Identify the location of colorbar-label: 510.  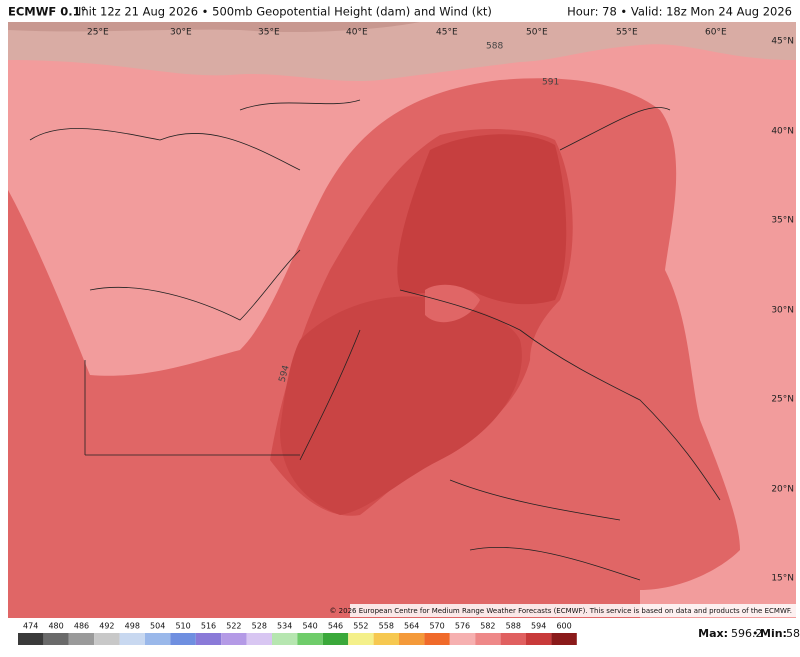
(182, 626).